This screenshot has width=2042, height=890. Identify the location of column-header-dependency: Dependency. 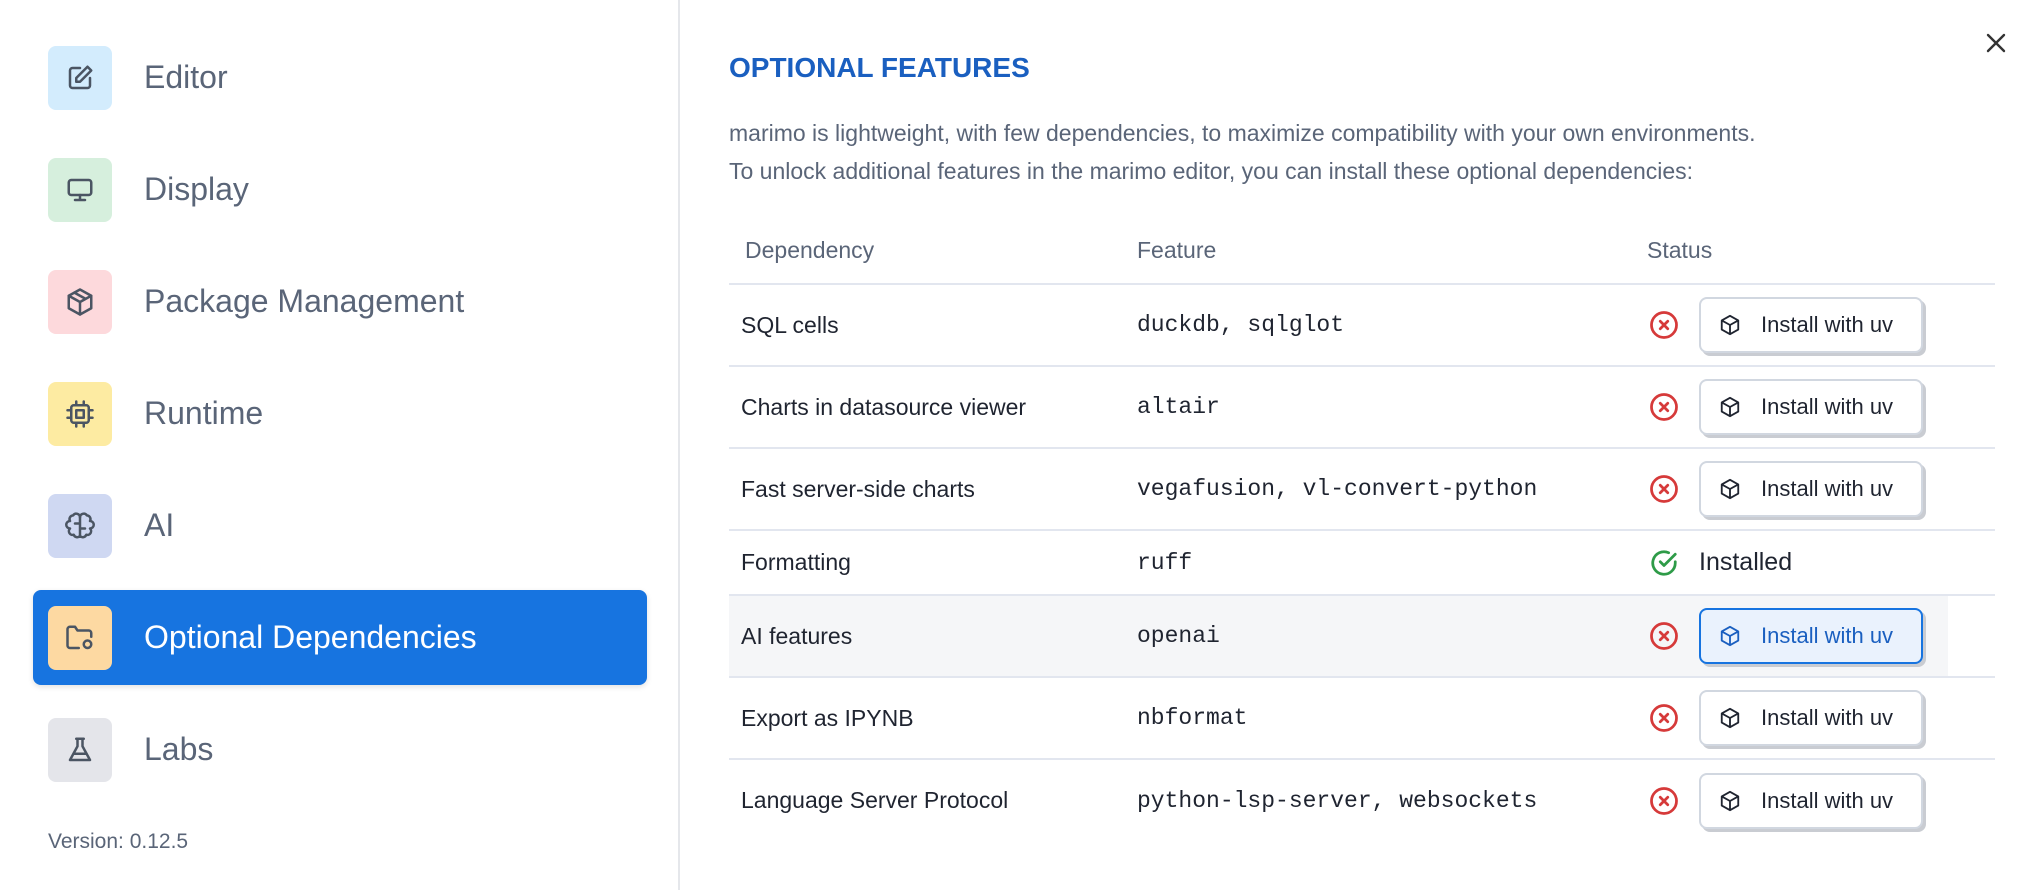
(810, 250).